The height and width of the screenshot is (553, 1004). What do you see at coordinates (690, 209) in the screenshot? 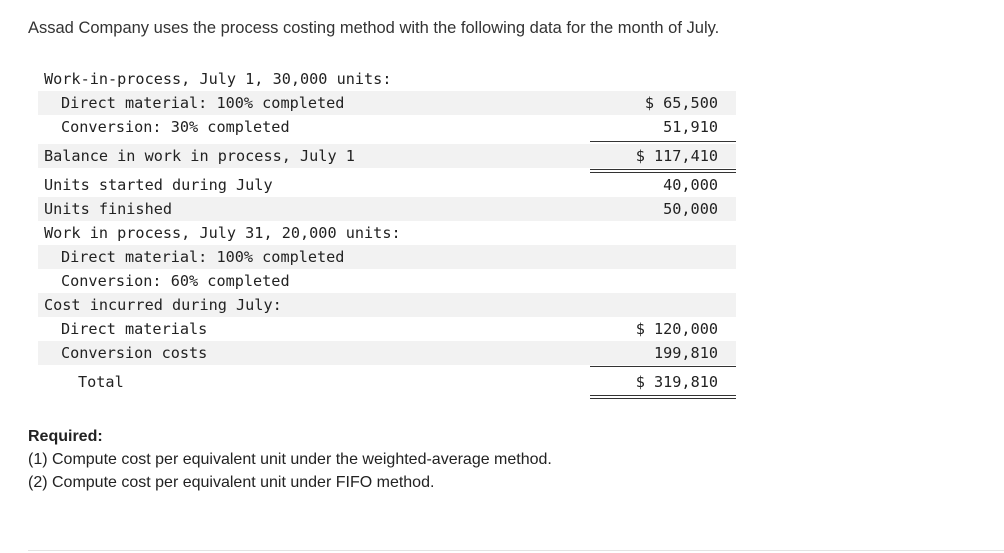
I see `row-value: 50,000` at bounding box center [690, 209].